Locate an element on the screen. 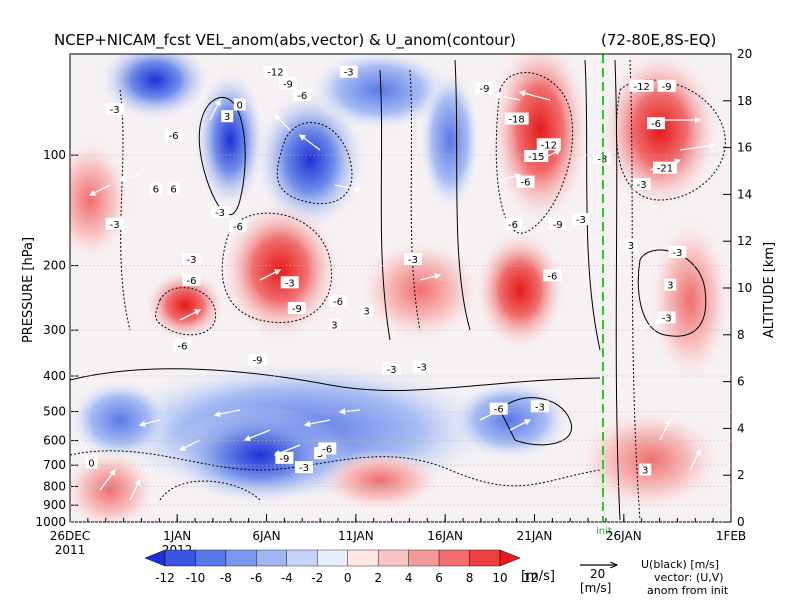 This screenshot has height=600, width=800. colorbar-tick-label: -2 is located at coordinates (317, 578).